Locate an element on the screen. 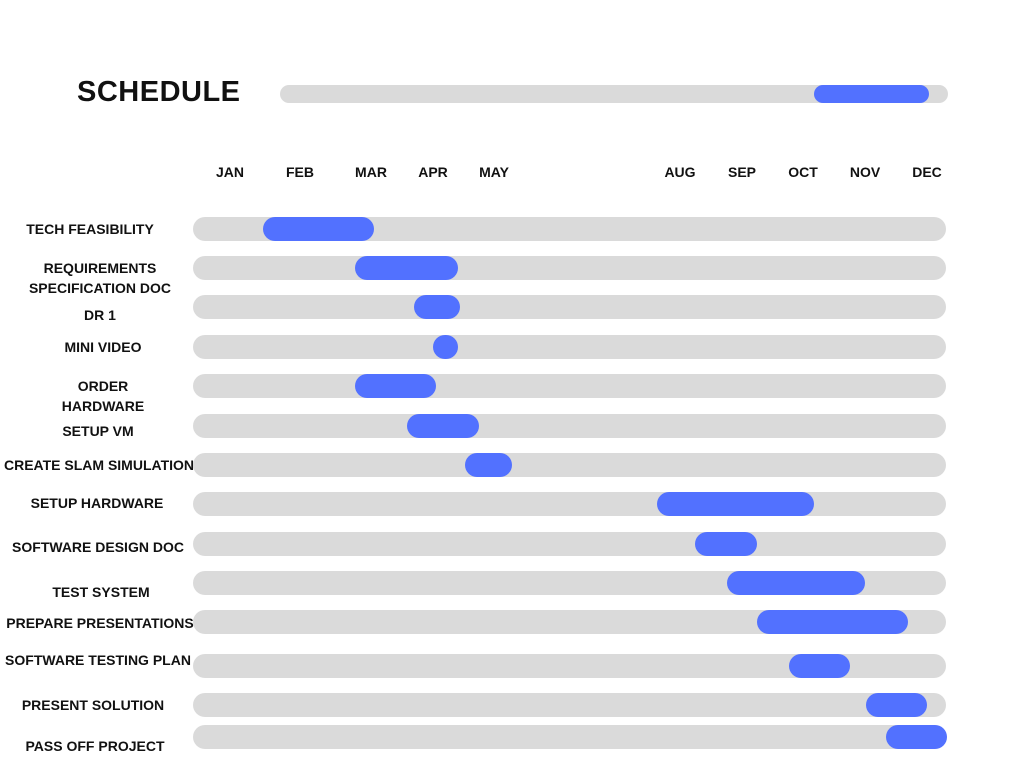 Image resolution: width=1024 pixels, height=768 pixels. month-label: MAY is located at coordinates (494, 172).